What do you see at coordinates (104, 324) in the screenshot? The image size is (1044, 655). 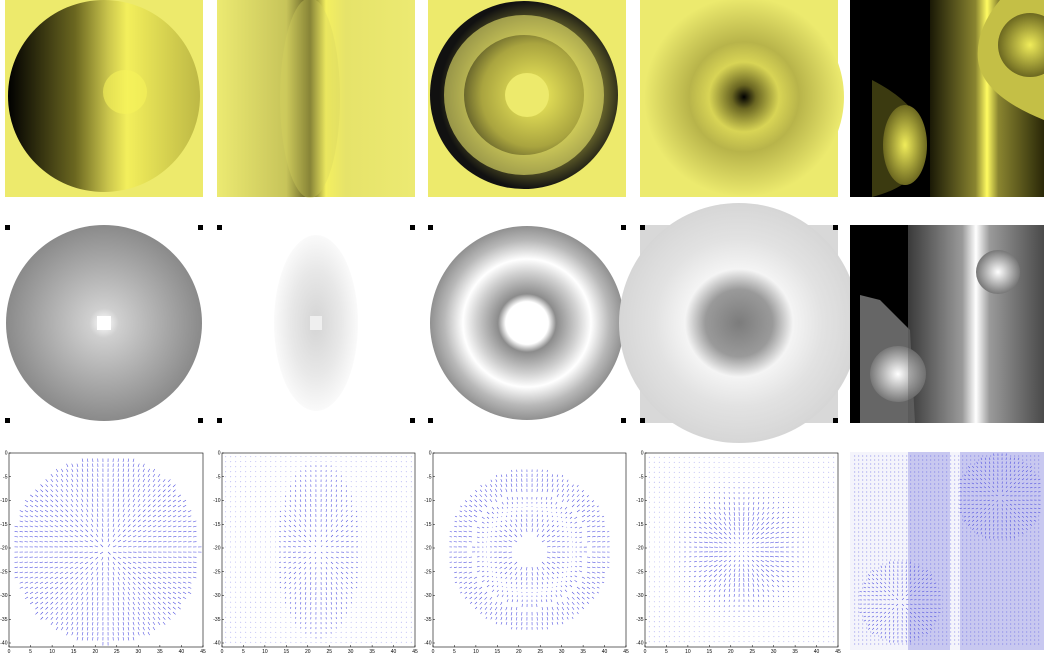 I see `panel-gray-sphere` at bounding box center [104, 324].